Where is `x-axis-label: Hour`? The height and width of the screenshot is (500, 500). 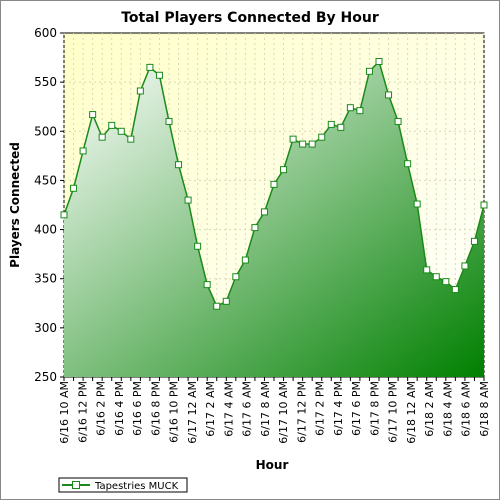 x-axis-label: Hour is located at coordinates (272, 465).